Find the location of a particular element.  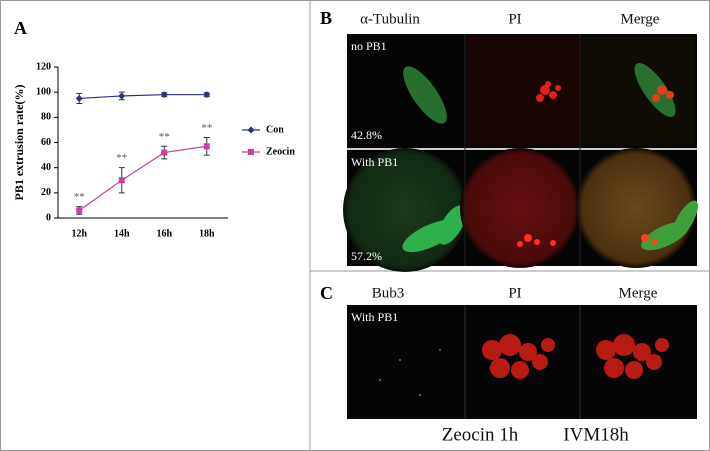

column-header: Bub3 is located at coordinates (388, 293).